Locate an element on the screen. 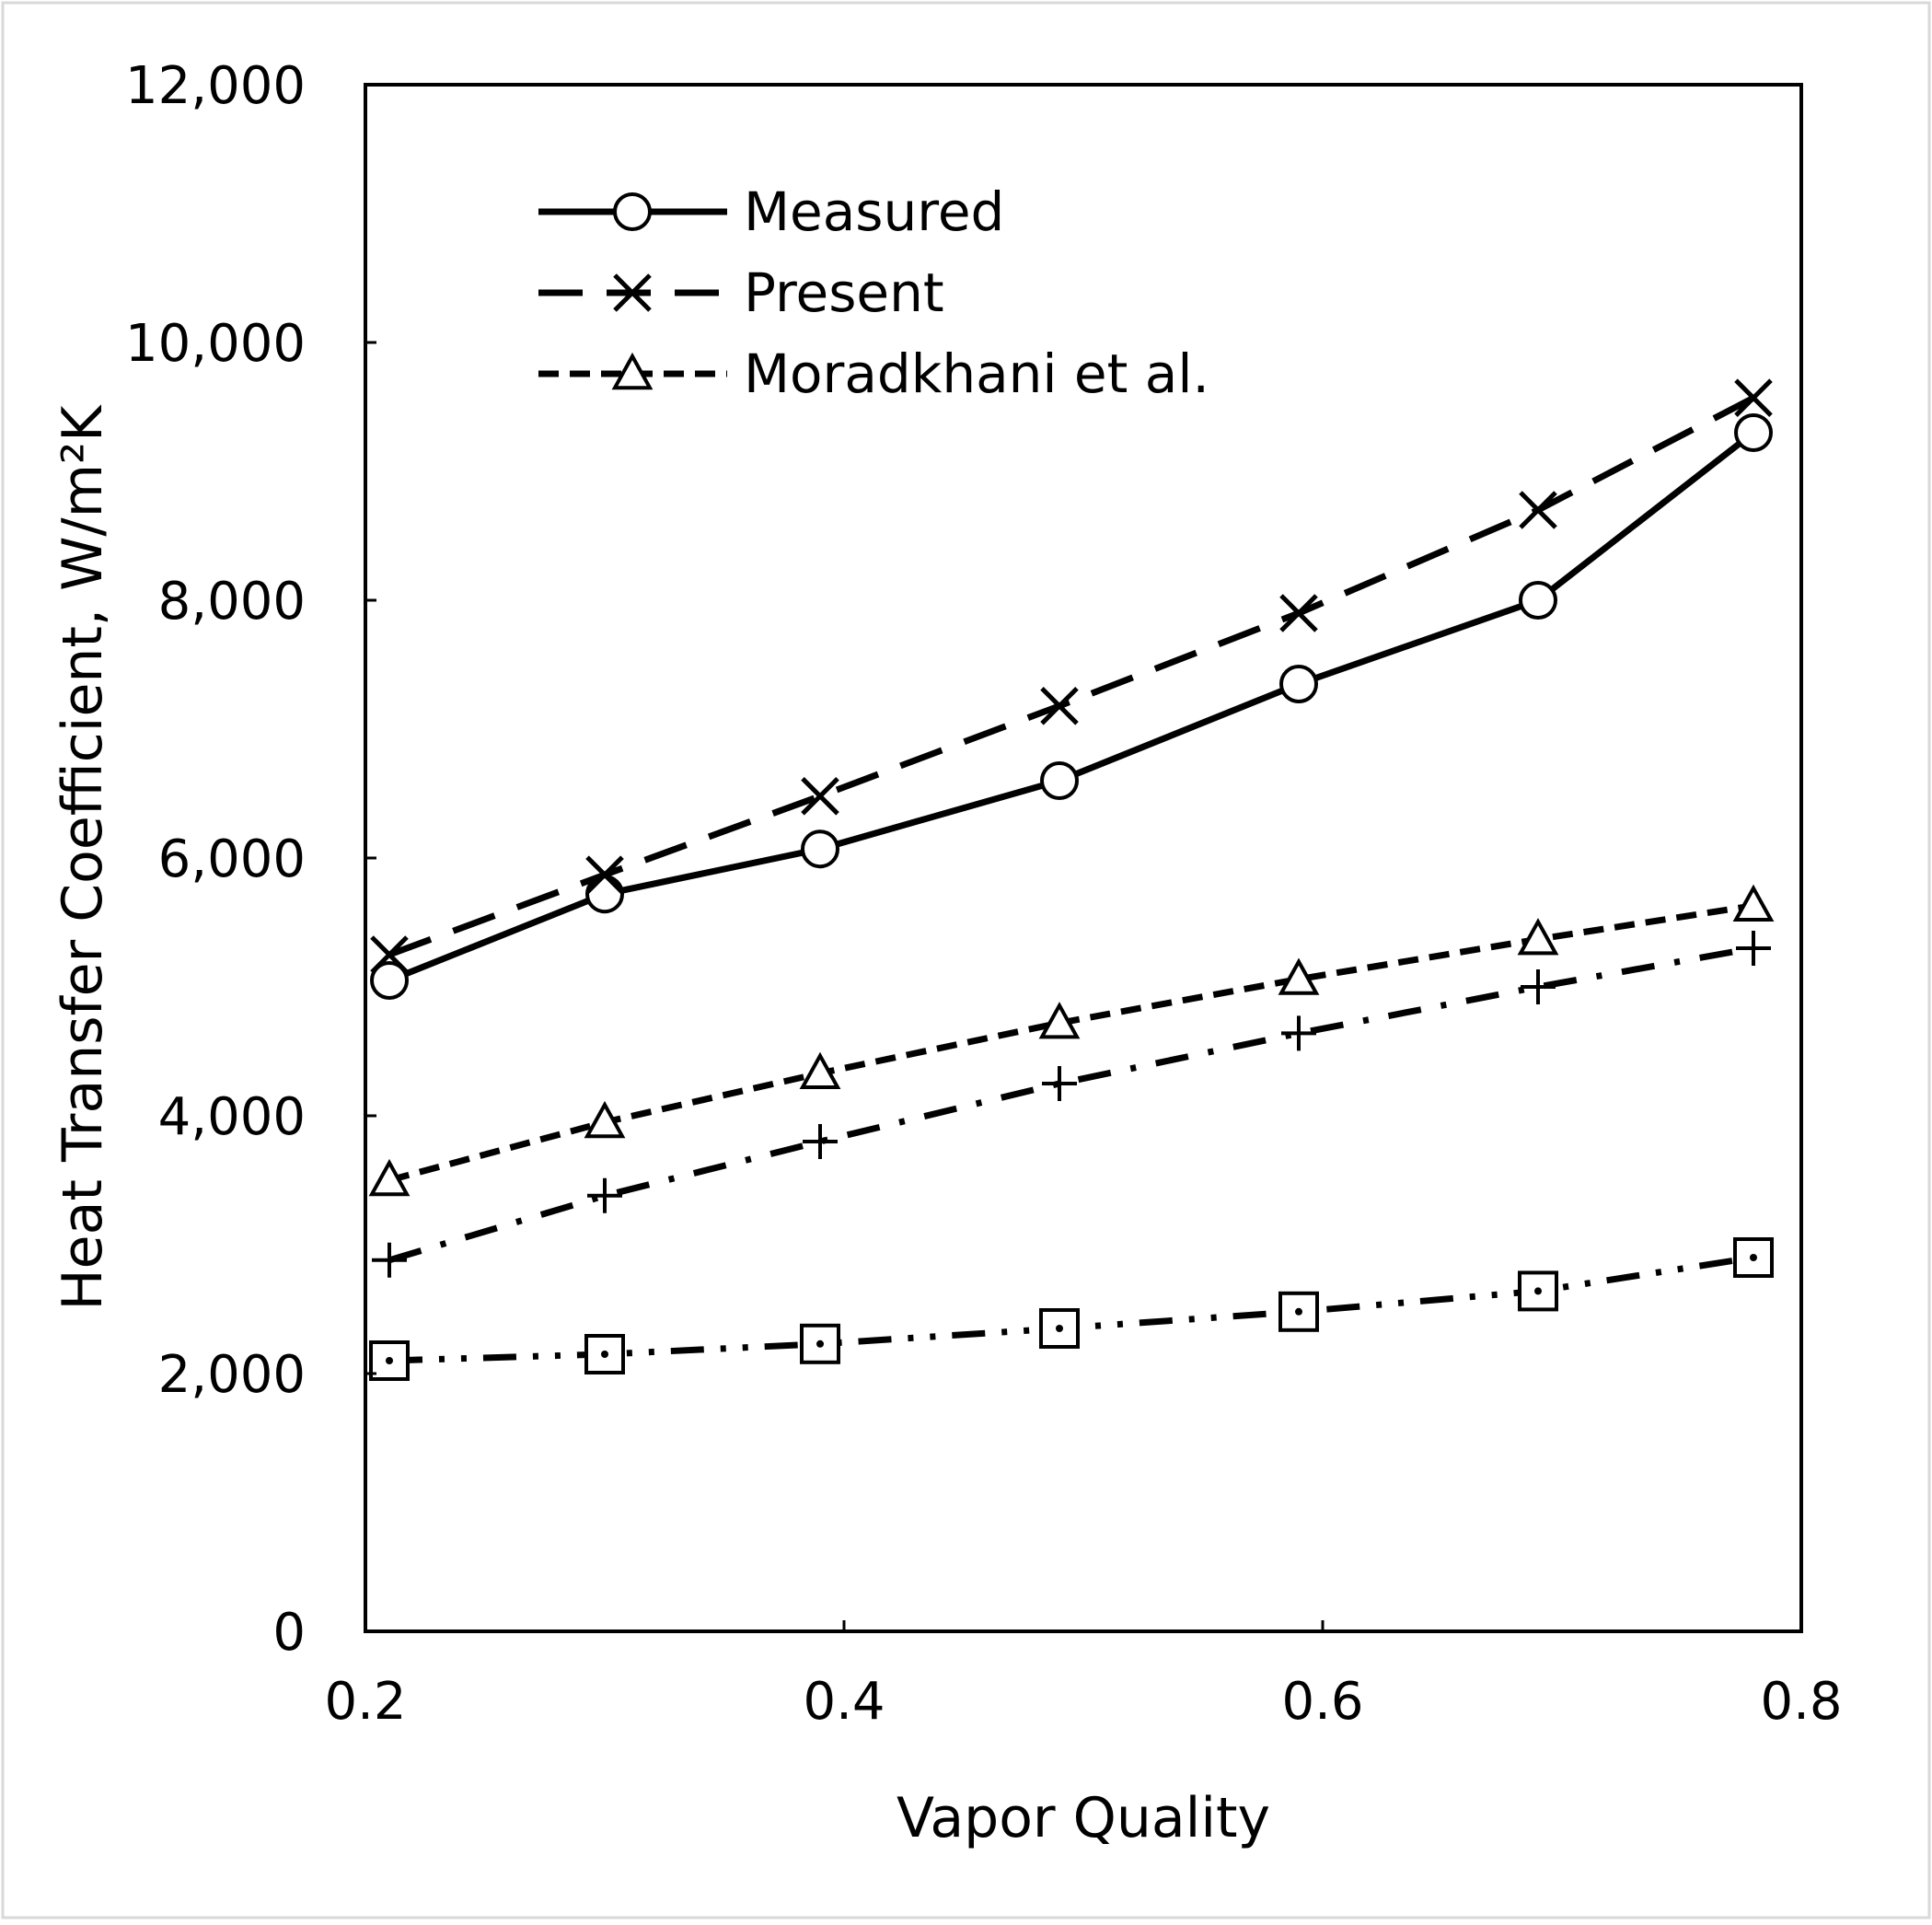 Image resolution: width=1932 pixels, height=1925 pixels. y-axis-label: Heat Transfer Coefficient, W/m²K is located at coordinates (83, 857).